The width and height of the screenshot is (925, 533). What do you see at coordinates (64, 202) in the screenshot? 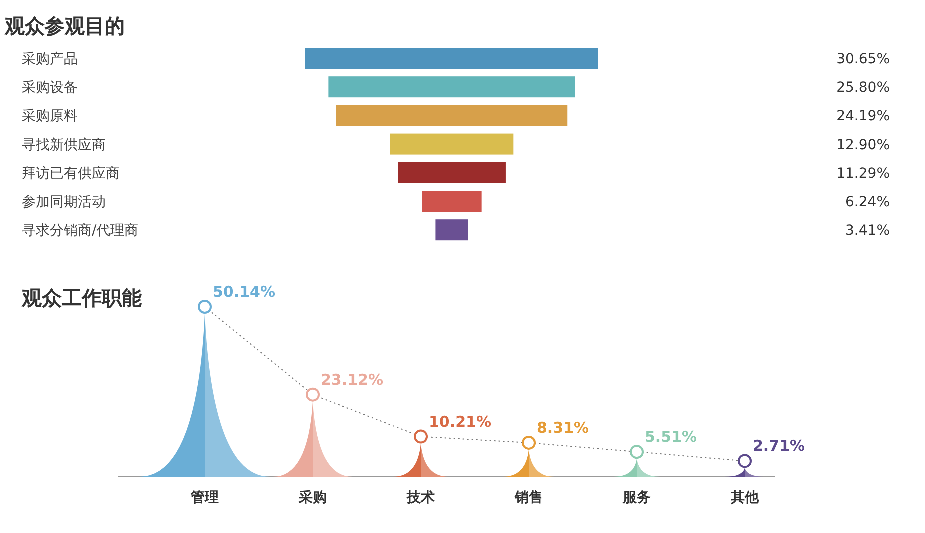
I see `category-label: 参加同期活动` at bounding box center [64, 202].